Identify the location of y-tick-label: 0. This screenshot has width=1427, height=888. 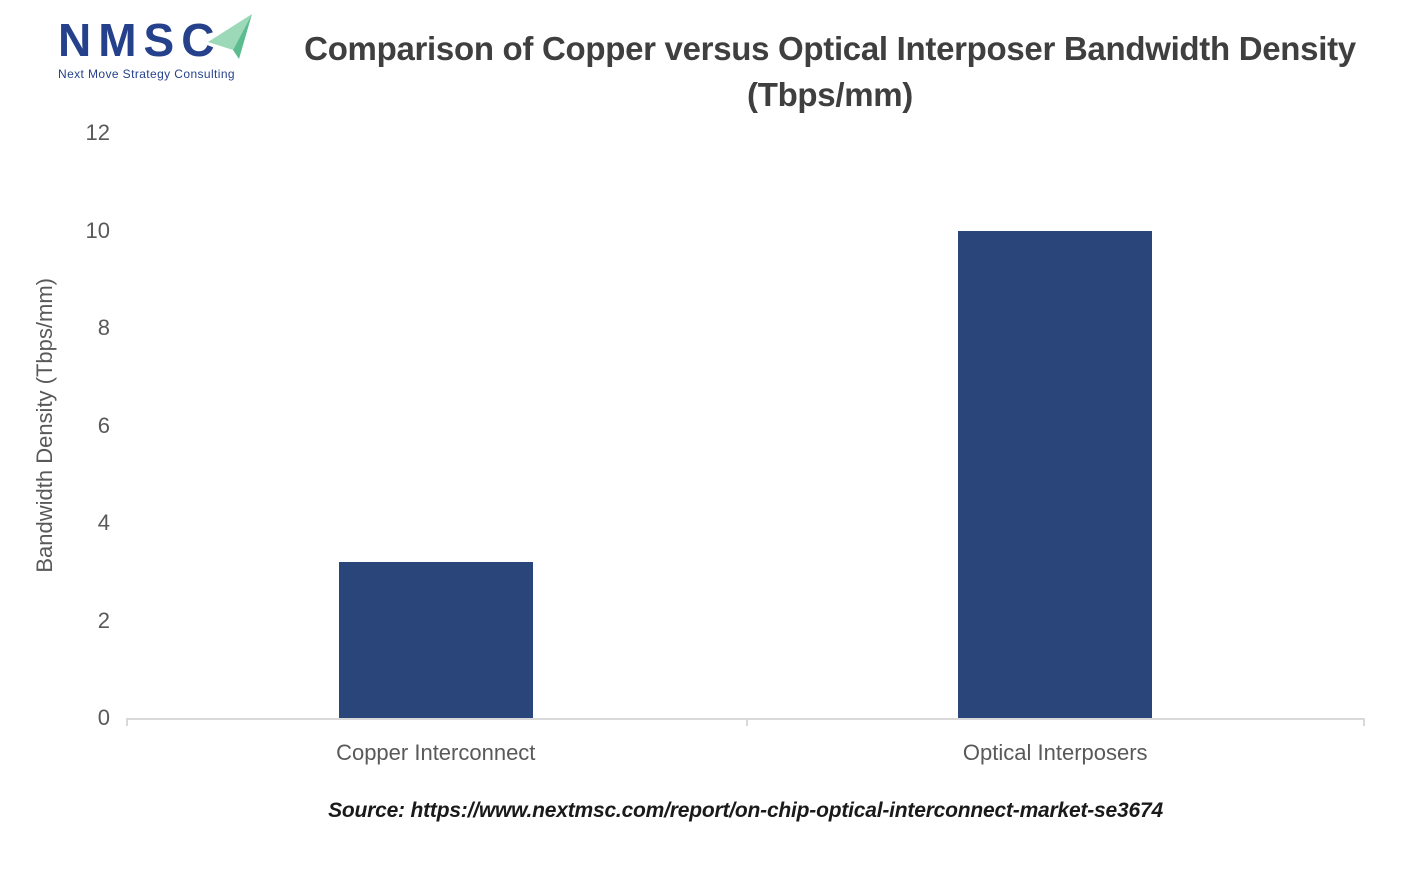
(103, 717).